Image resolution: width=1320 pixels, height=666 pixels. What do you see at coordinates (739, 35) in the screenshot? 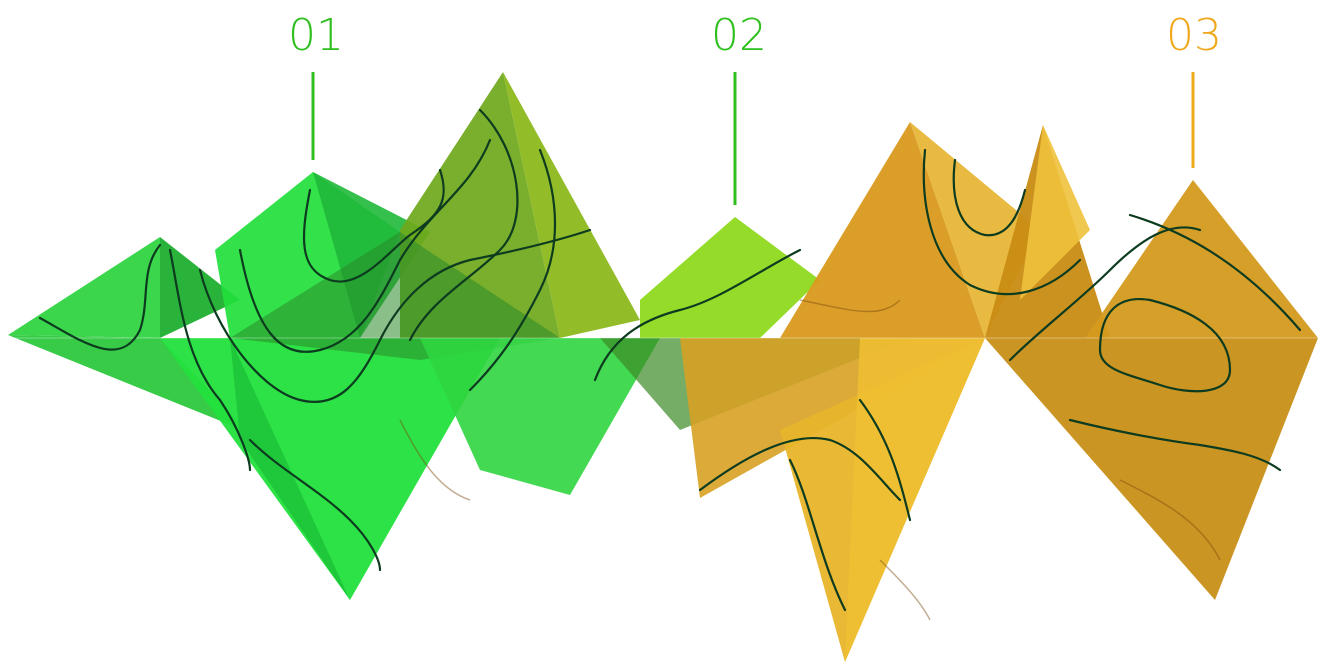
I see `marker-02-label: 02` at bounding box center [739, 35].